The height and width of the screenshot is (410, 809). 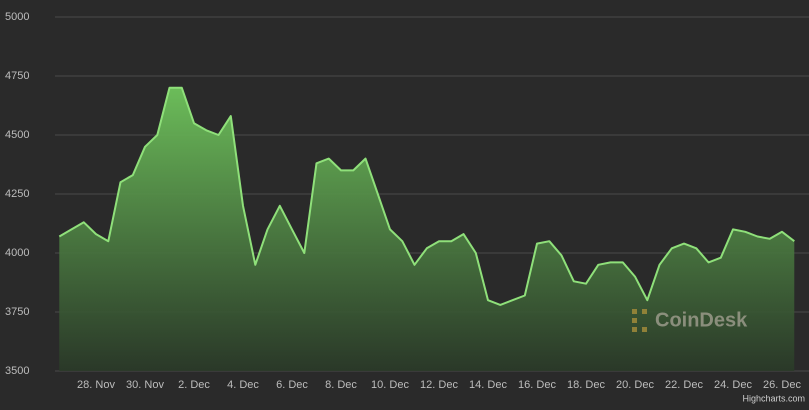 I want to click on x-tick-label: 16. Dec, so click(x=537, y=385).